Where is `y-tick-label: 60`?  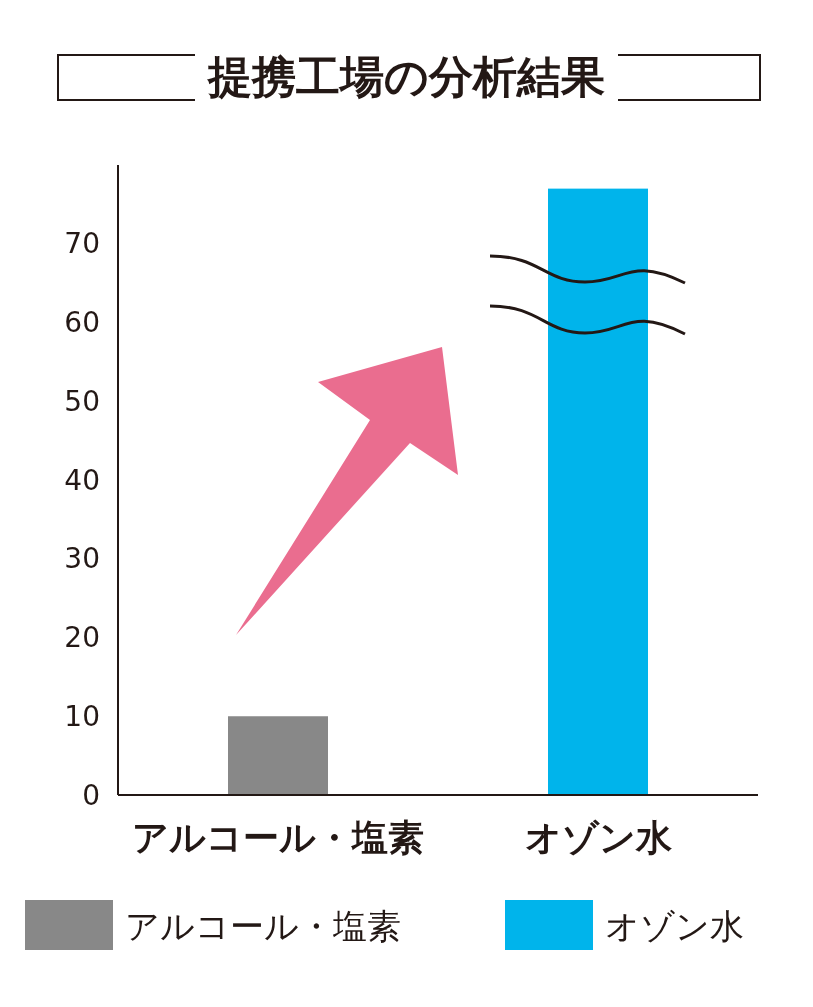
y-tick-label: 60 is located at coordinates (82, 322).